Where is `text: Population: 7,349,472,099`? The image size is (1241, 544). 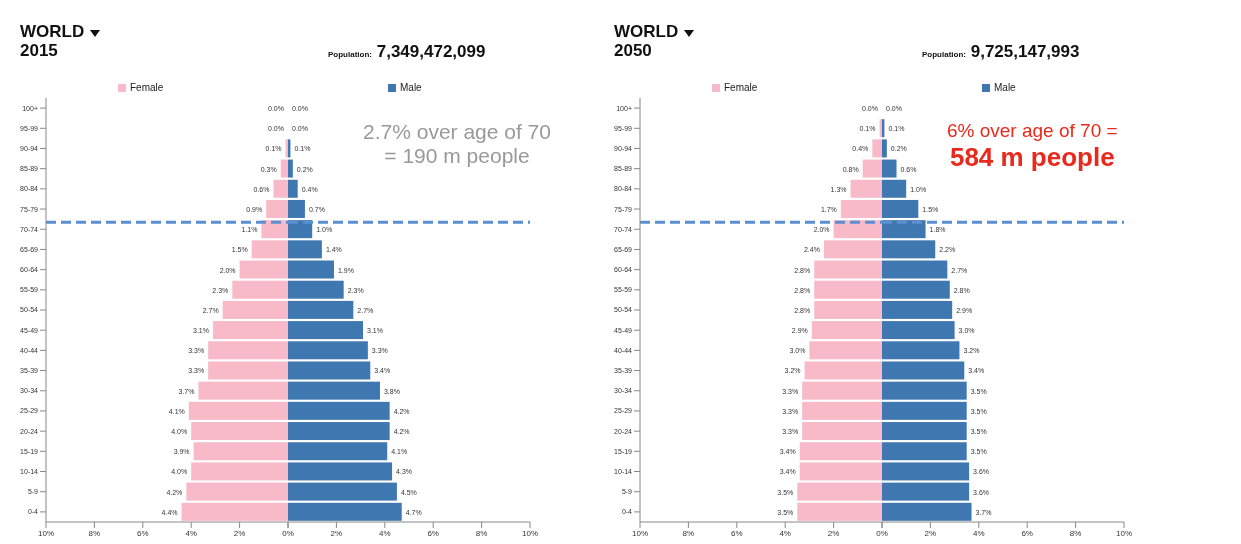
text: Population: 7,349,472,099 is located at coordinates (407, 51).